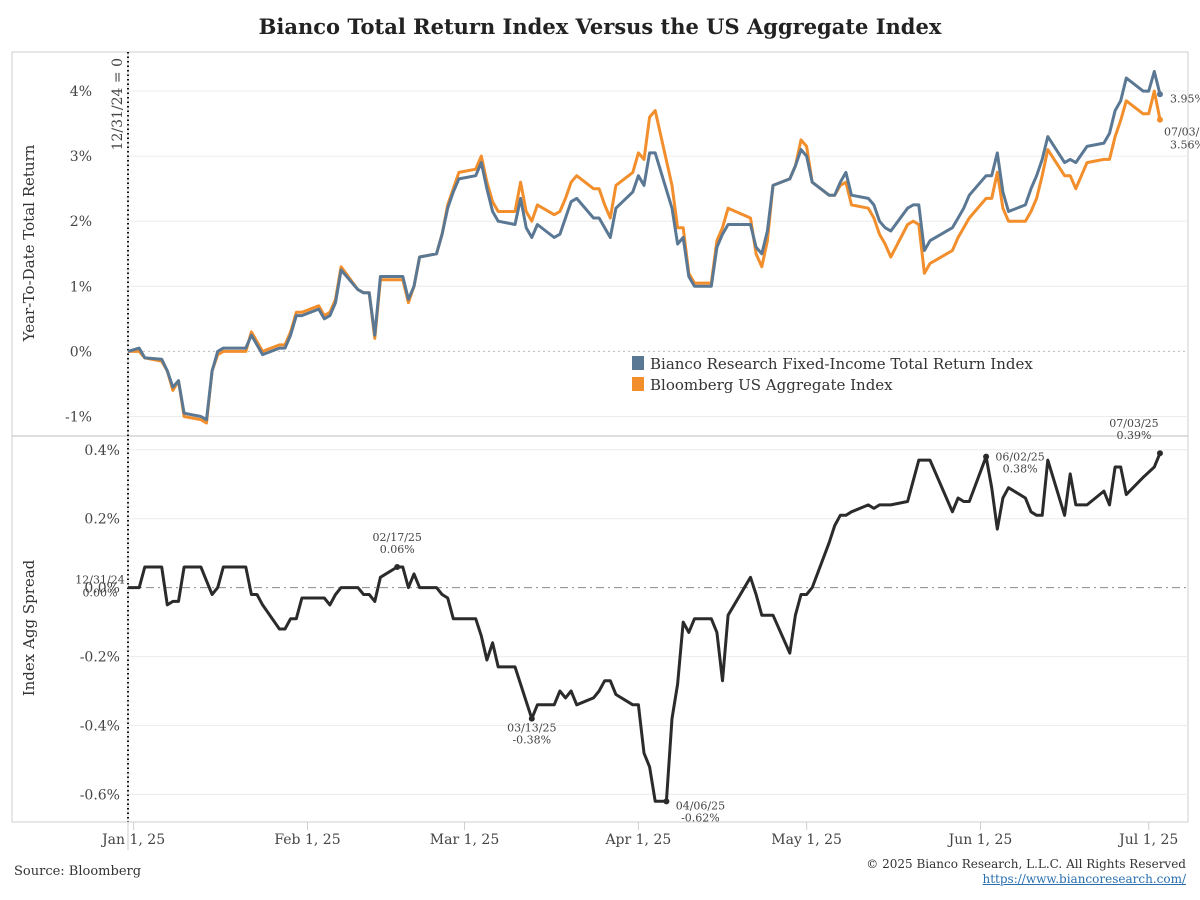  I want to click on x-tick-label: Apr 1, 25, so click(637, 840).